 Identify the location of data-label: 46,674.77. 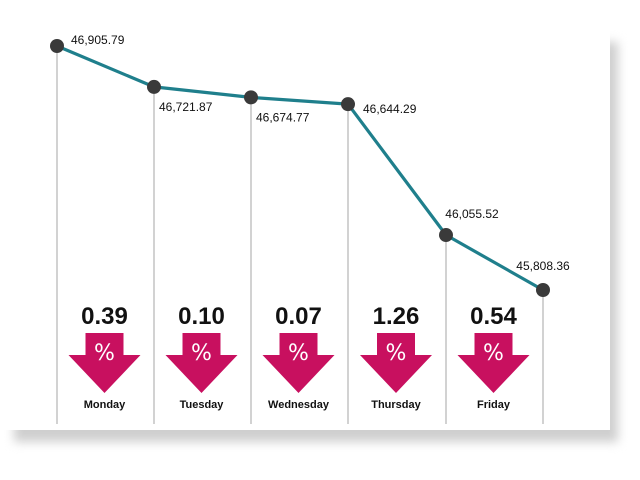
(283, 117).